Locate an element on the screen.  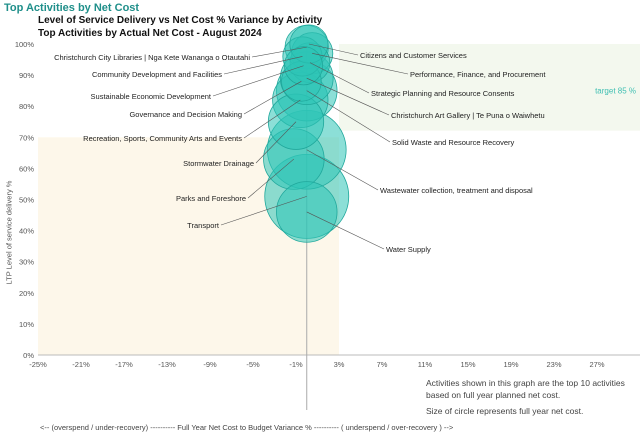
data-label: Citizens and Customer Services is located at coordinates (413, 55).